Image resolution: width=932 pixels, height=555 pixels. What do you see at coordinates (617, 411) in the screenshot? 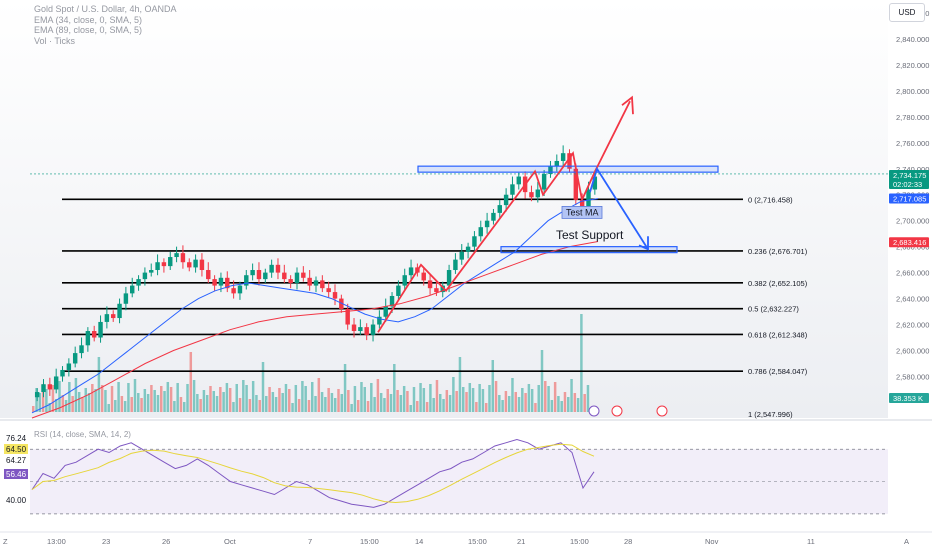
I see `us-flag-event-icon` at bounding box center [617, 411].